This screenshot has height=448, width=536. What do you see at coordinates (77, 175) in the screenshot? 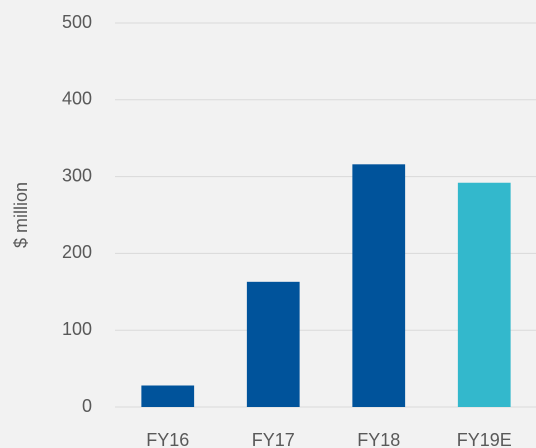
I see `y-tick-label: 300` at bounding box center [77, 175].